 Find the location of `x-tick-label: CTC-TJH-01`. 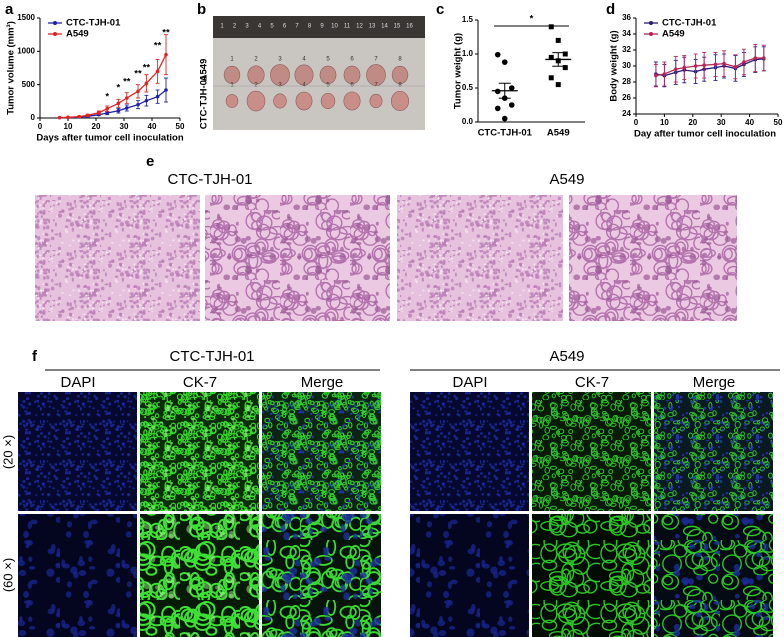

x-tick-label: CTC-TJH-01 is located at coordinates (505, 133).